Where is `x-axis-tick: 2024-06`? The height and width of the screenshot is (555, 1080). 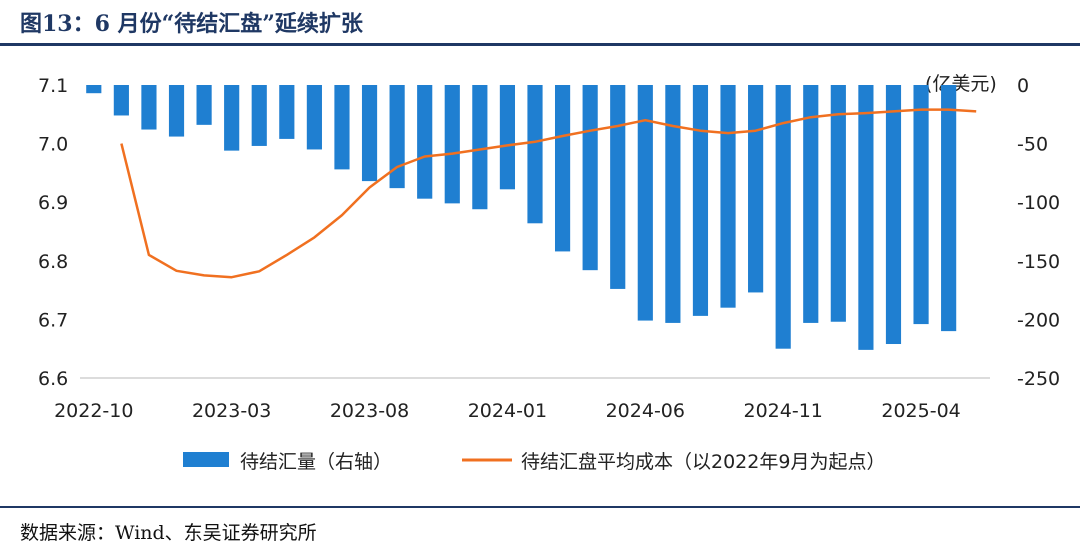
x-axis-tick: 2024-06 is located at coordinates (645, 411).